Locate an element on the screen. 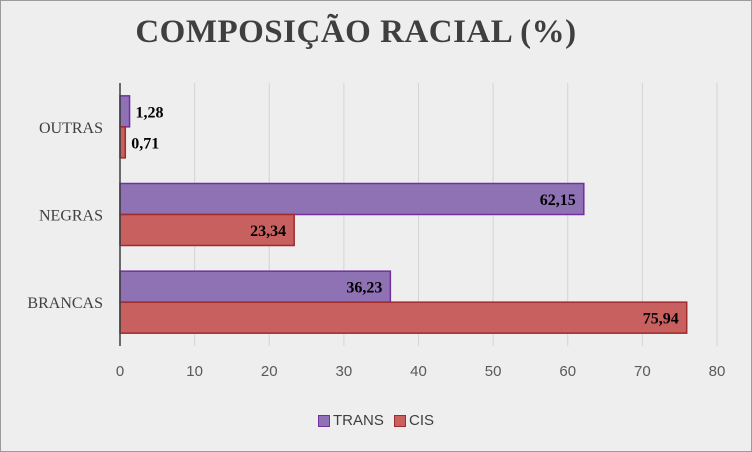 This screenshot has height=452, width=752. x-tick-label: 40 is located at coordinates (418, 371).